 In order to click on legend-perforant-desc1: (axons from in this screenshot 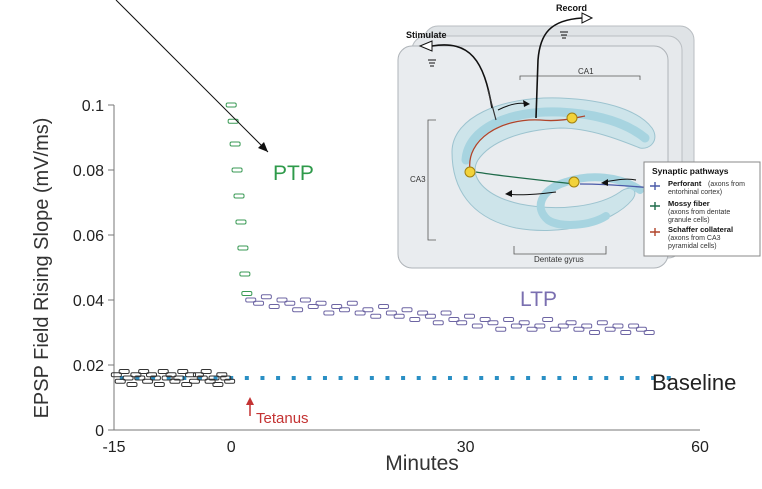, I will do `click(726, 184)`.